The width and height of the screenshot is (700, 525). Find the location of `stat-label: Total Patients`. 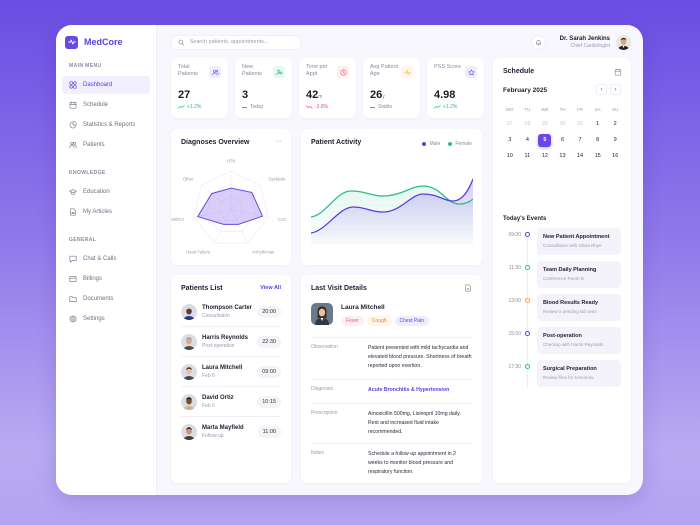

stat-label: Total Patients is located at coordinates (188, 70).